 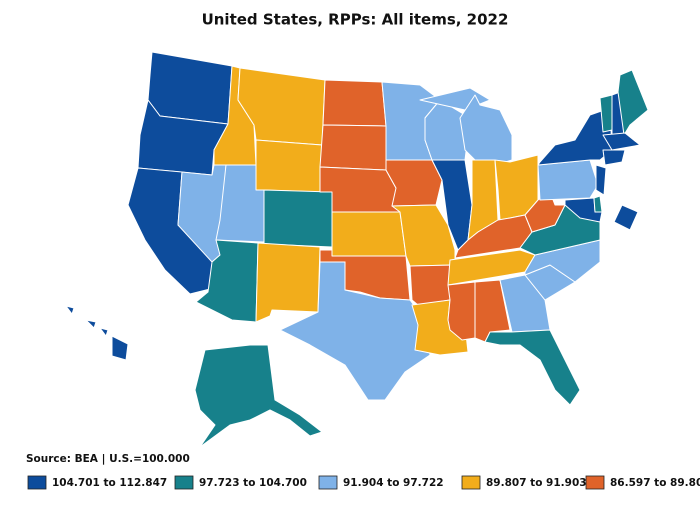 I want to click on legend-label: 89.807 to 91.903, so click(x=536, y=483).